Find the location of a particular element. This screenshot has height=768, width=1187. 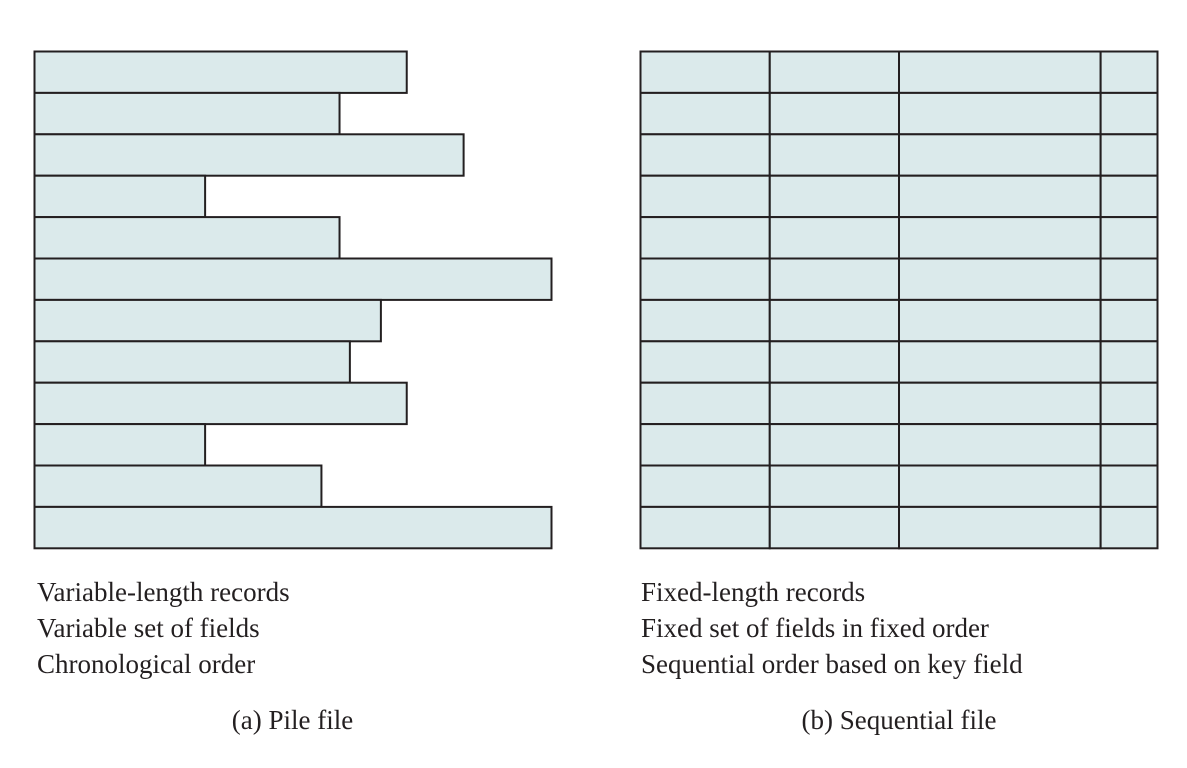

seq-desc-line-3: Sequential order based on key field is located at coordinates (832, 664).